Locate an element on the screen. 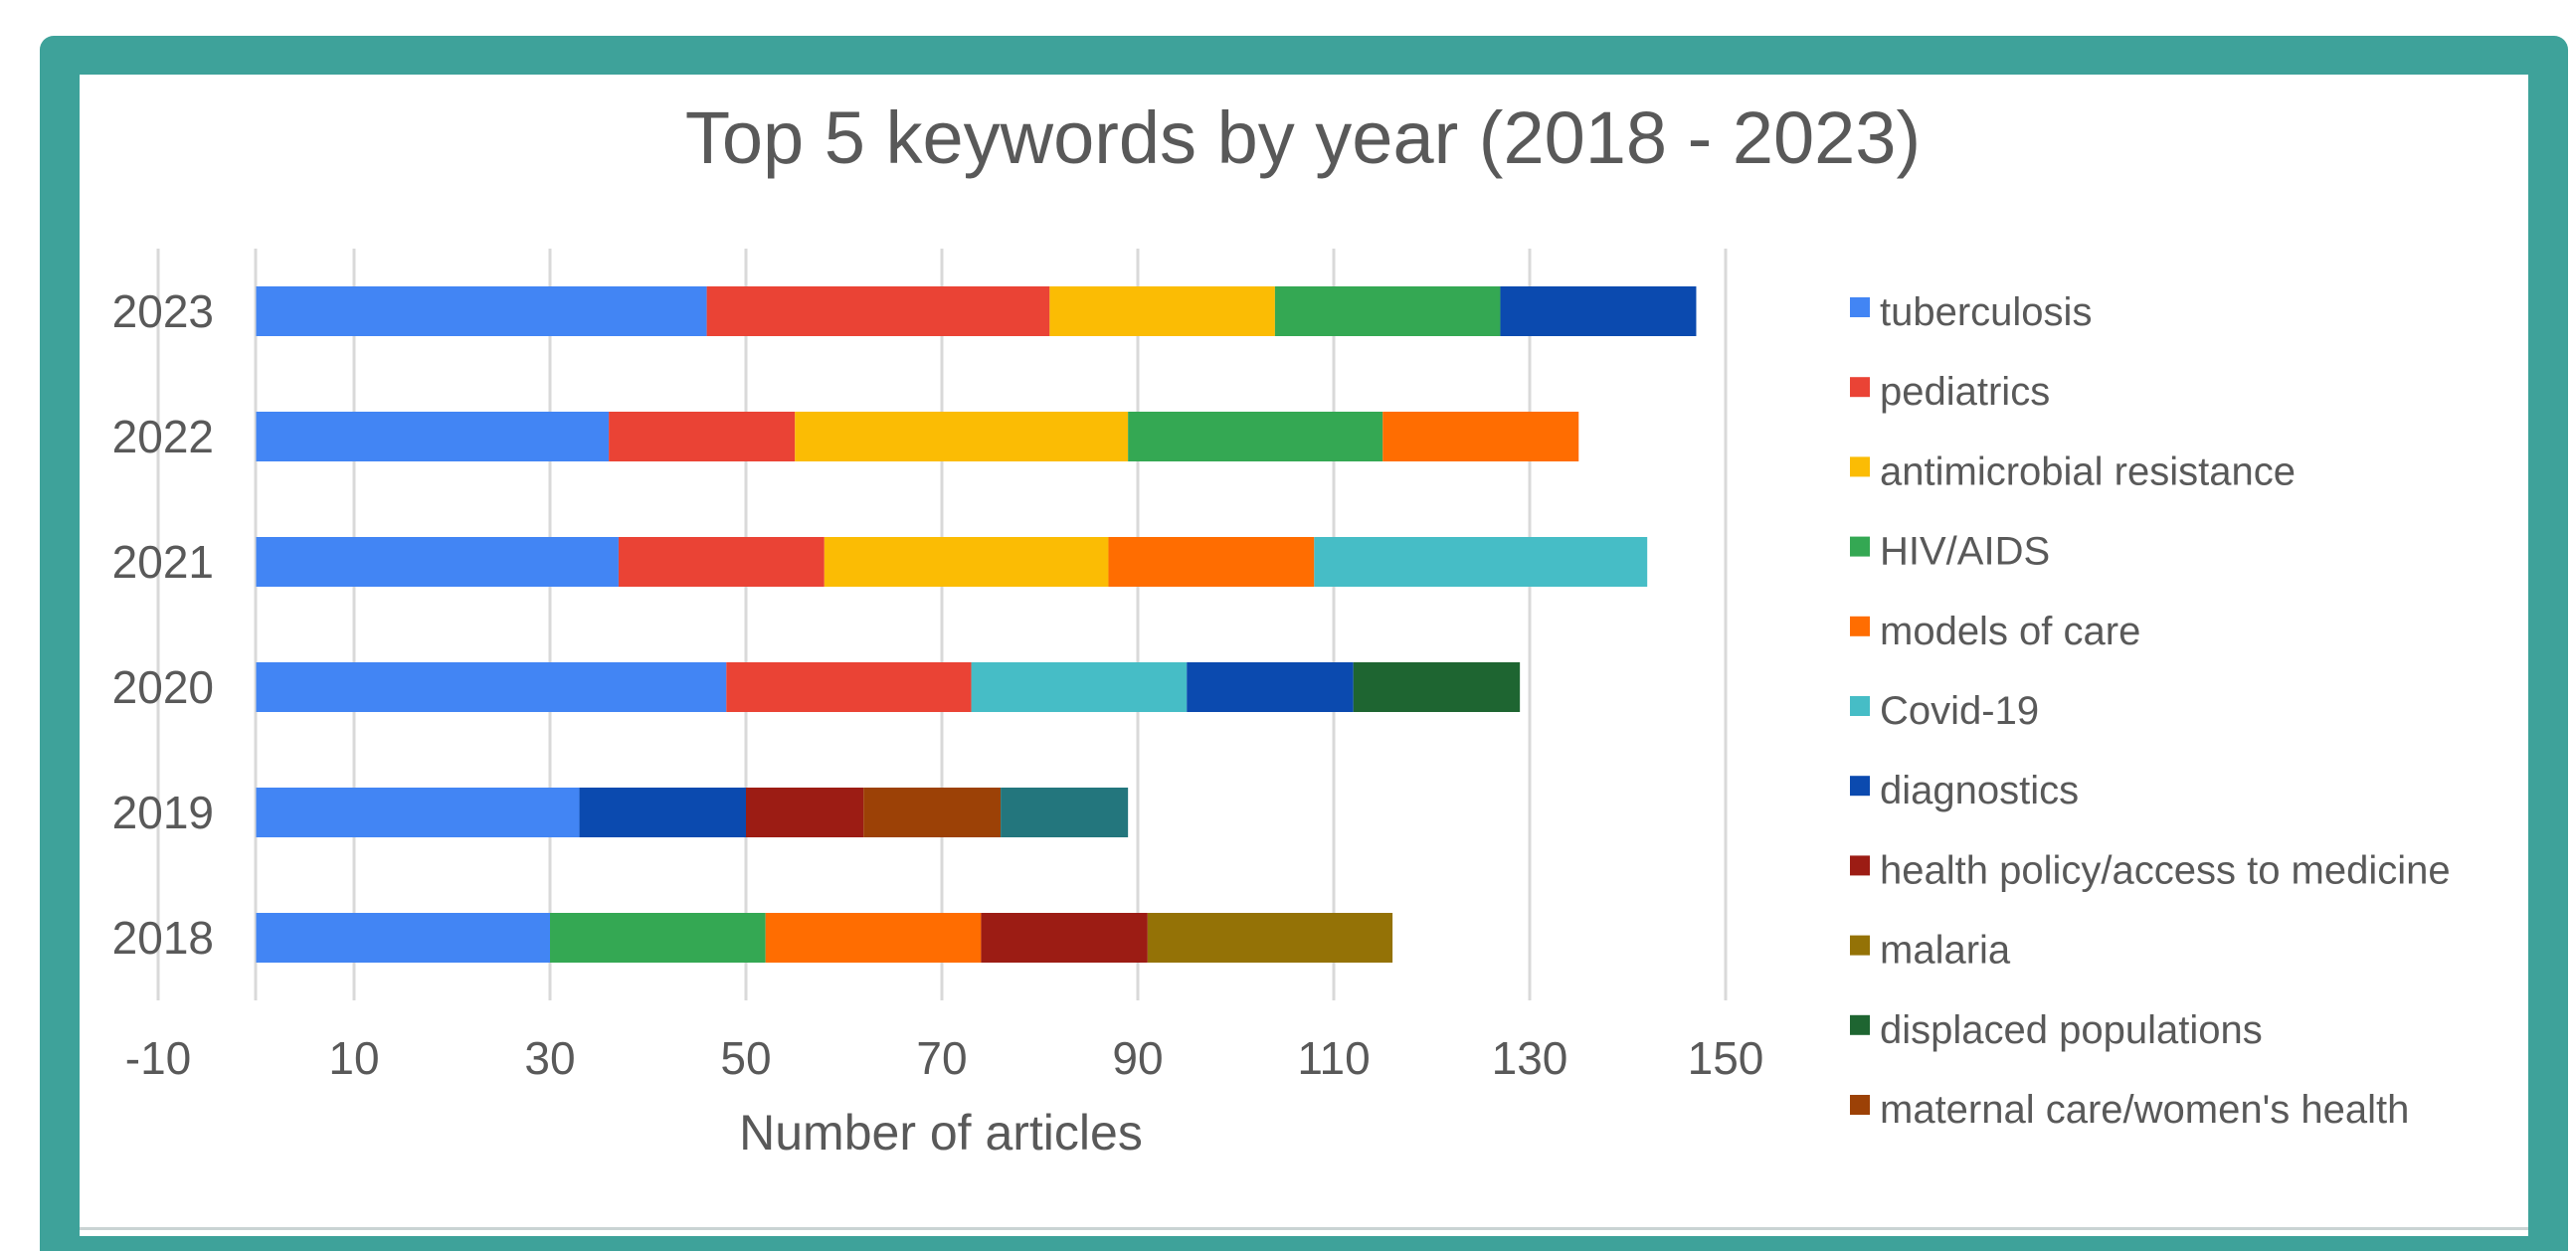  bar-2019 is located at coordinates (692, 813).